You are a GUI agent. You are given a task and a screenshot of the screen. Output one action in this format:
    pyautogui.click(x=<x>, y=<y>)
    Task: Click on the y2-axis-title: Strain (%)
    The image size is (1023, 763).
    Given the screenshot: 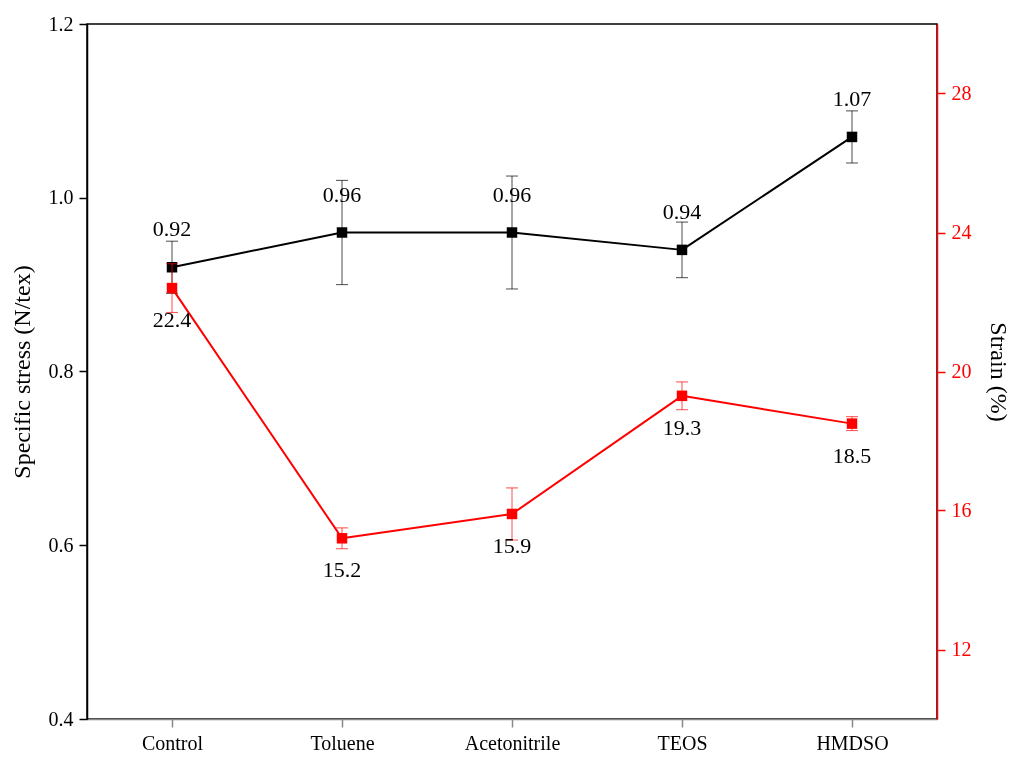 What is the action you would take?
    pyautogui.click(x=998, y=372)
    